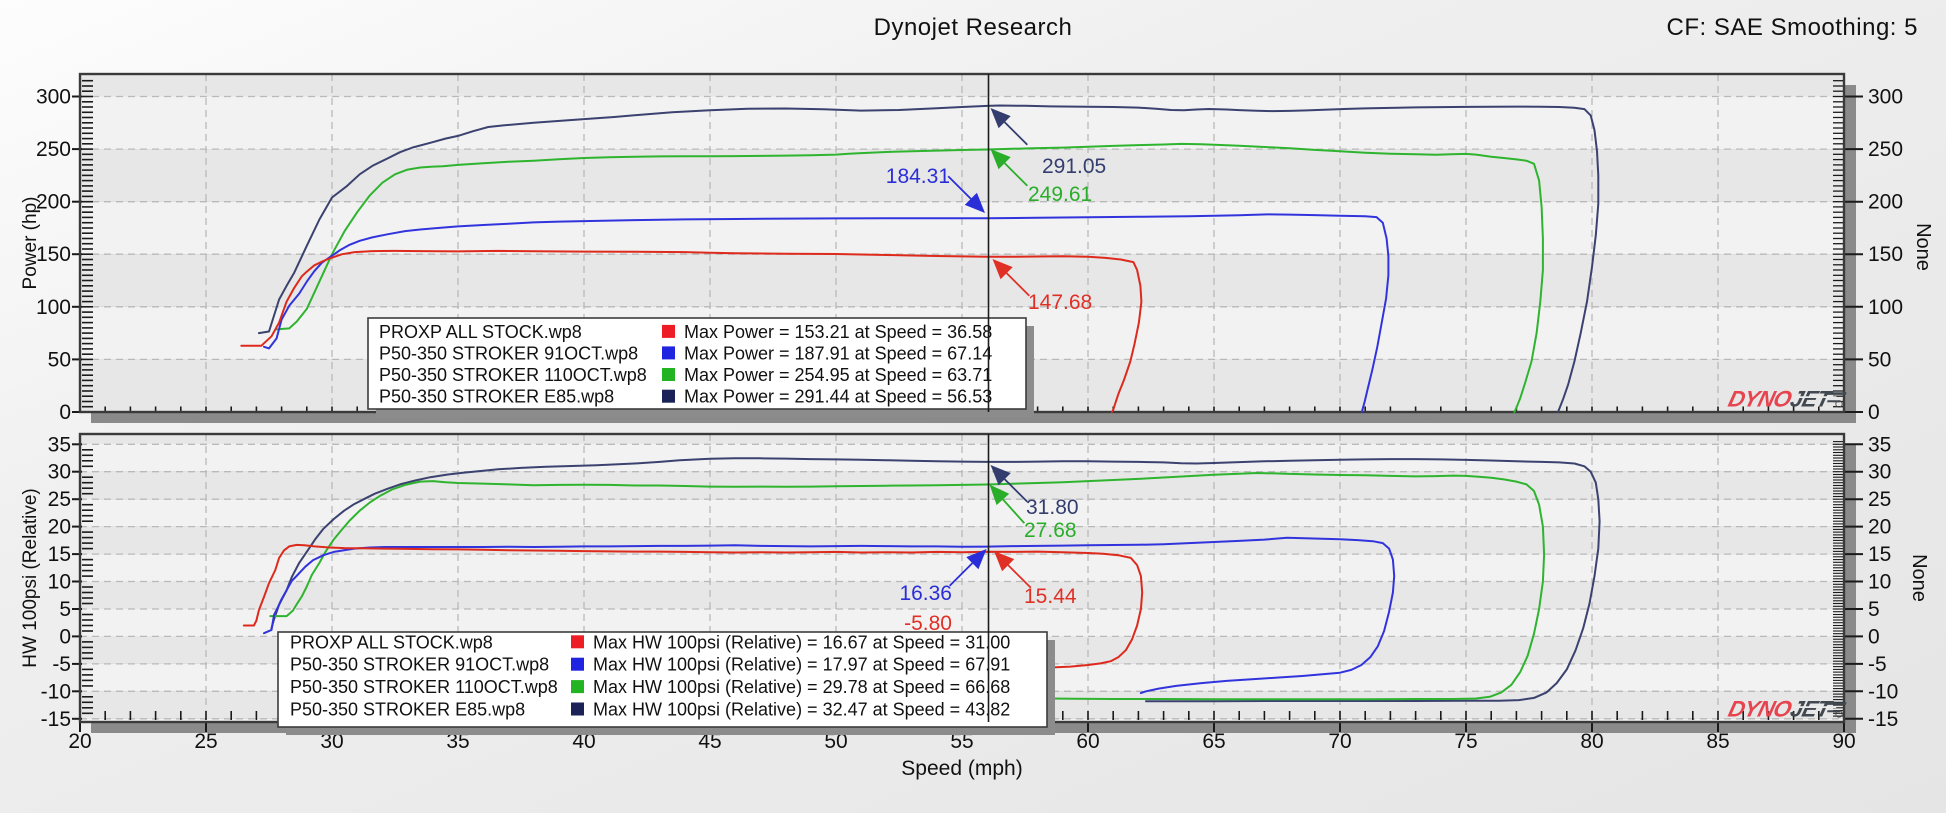 This screenshot has width=1946, height=813. I want to click on svg-text: 60, so click(1087, 741).